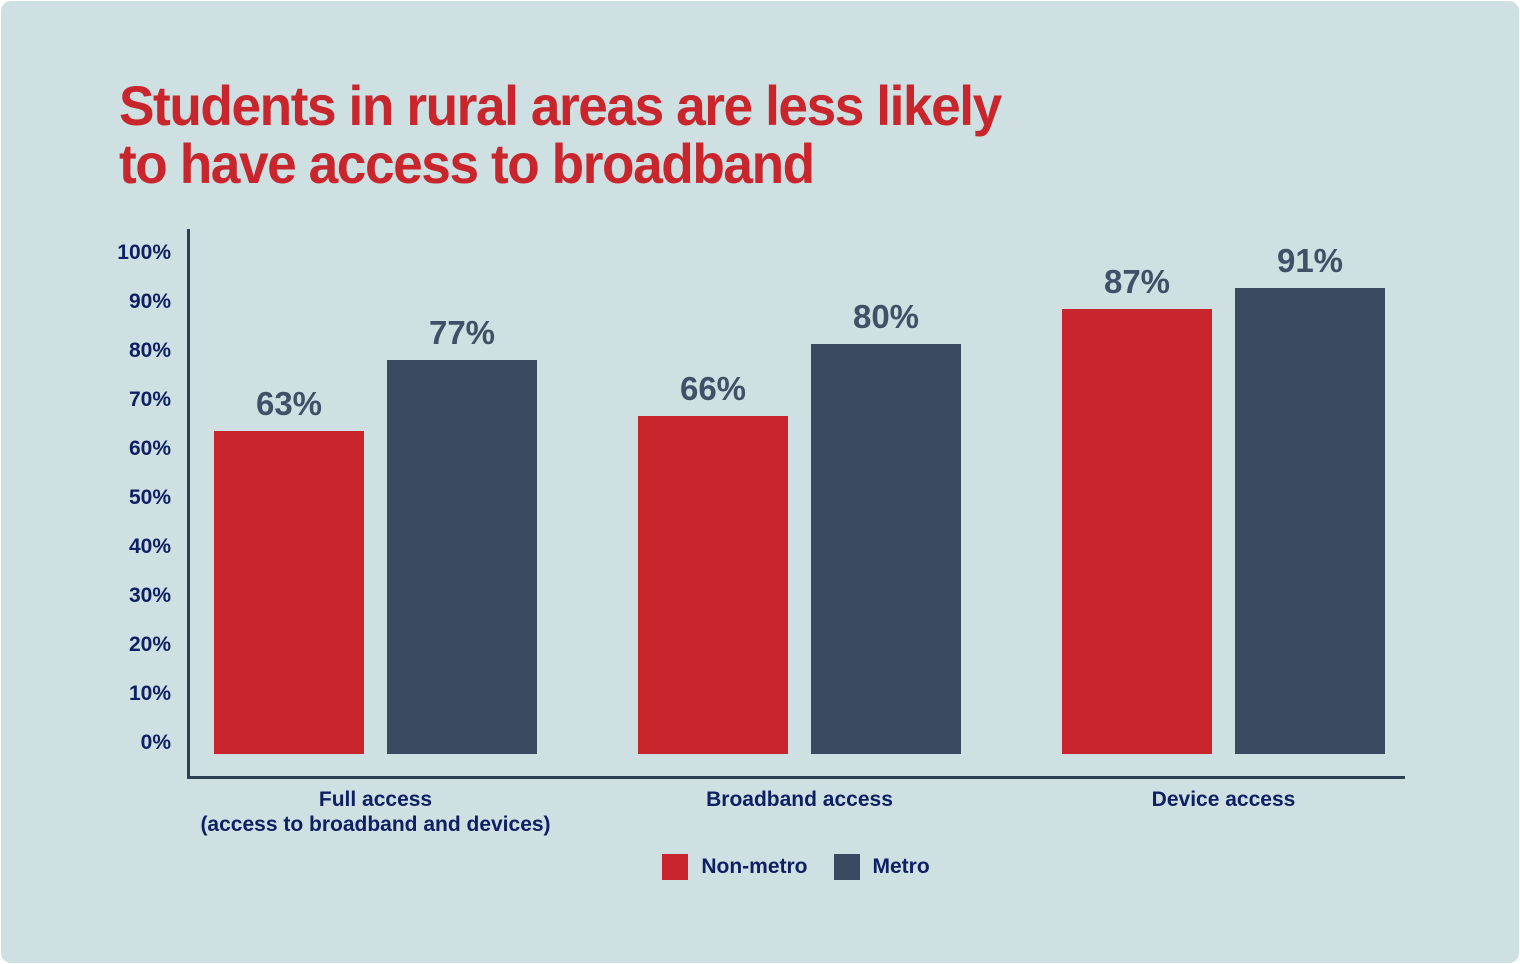  What do you see at coordinates (1137, 281) in the screenshot?
I see `bar-value-label-non-metro: 87%` at bounding box center [1137, 281].